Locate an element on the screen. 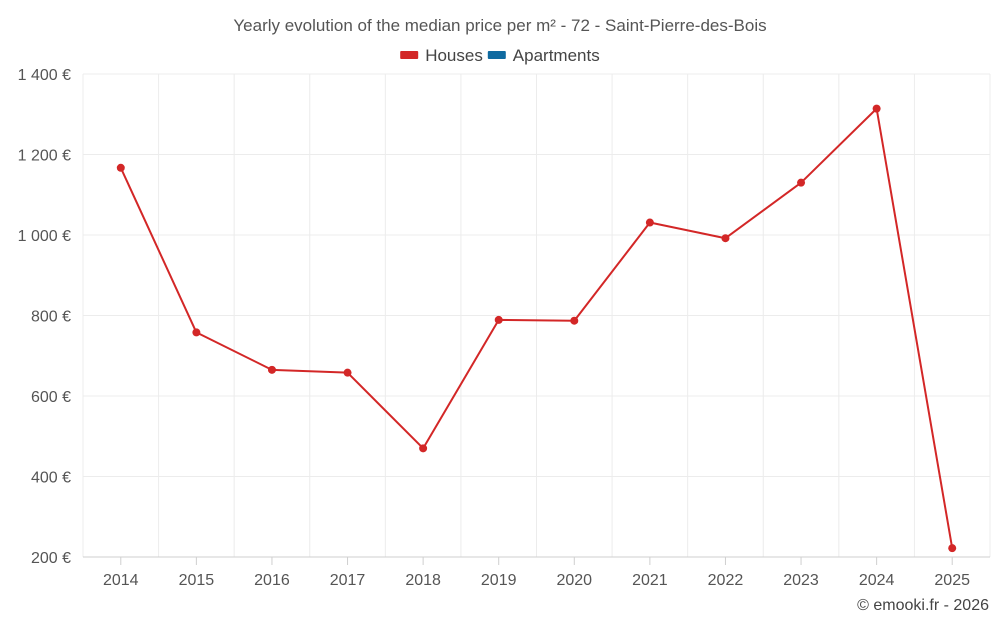  legend-swatch-houses is located at coordinates (409, 55).